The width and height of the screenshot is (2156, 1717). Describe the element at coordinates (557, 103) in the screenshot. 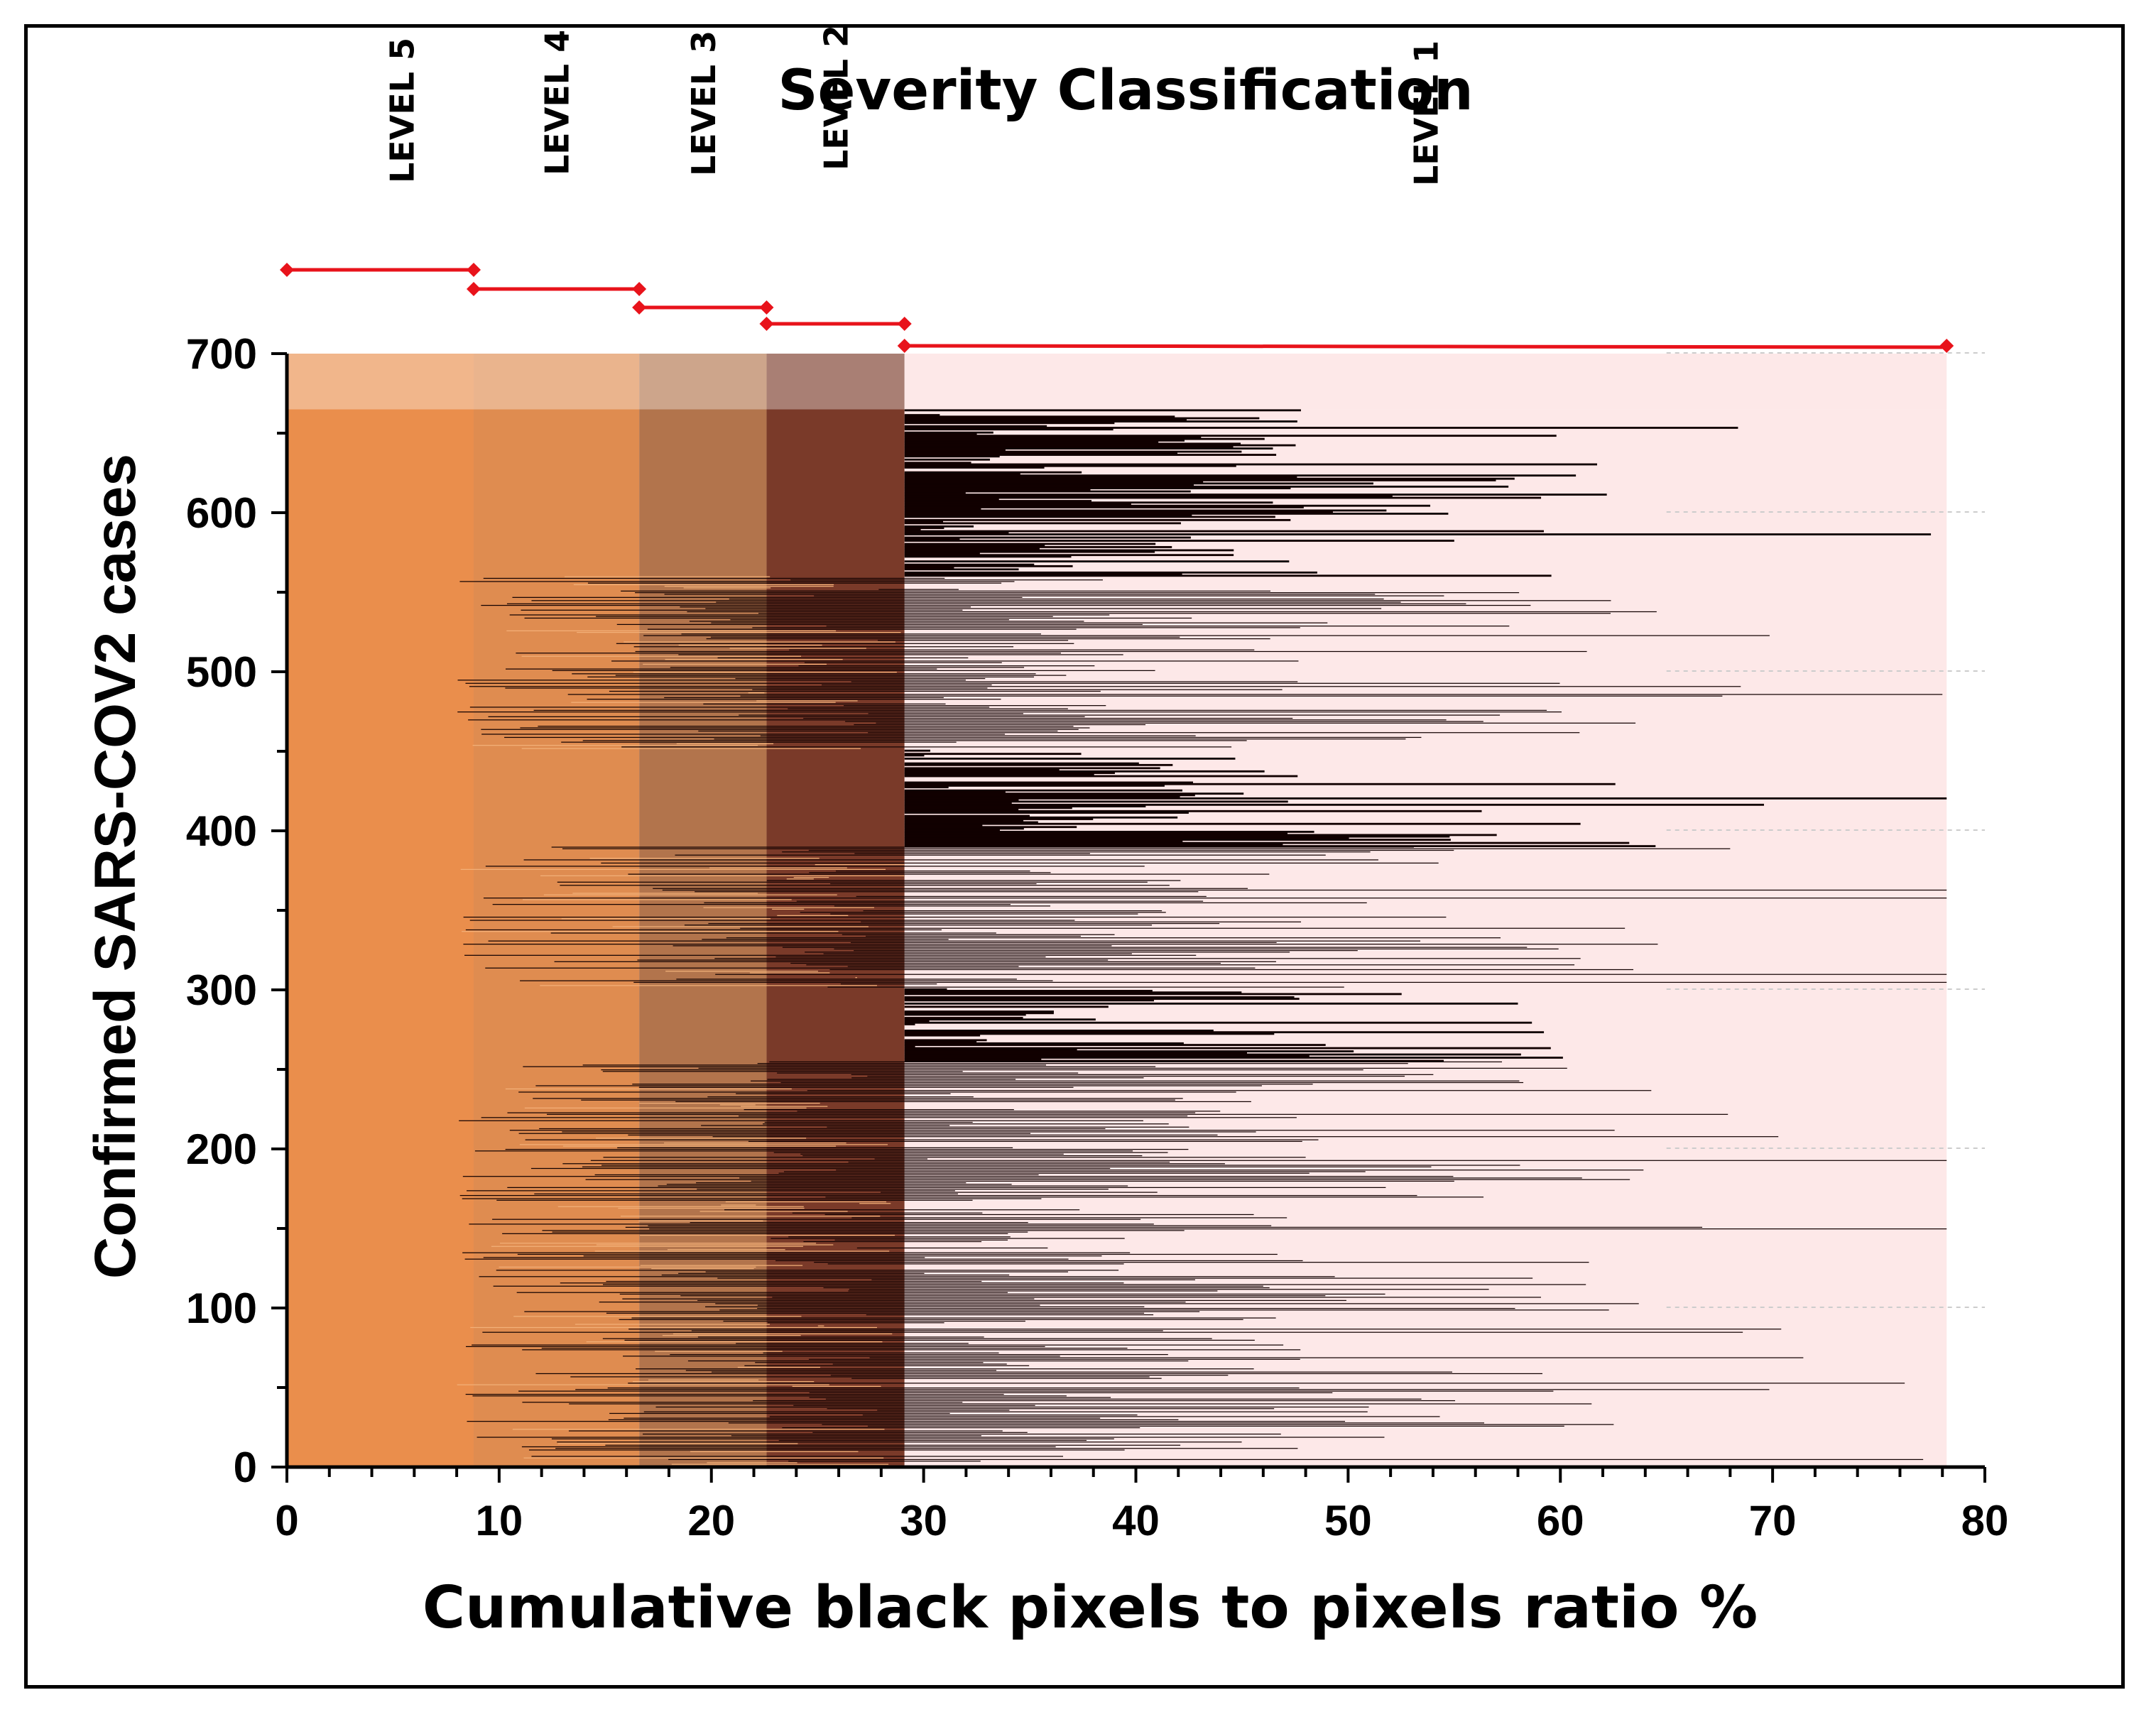

I see `level-4-label: LEVEL 4` at that location.